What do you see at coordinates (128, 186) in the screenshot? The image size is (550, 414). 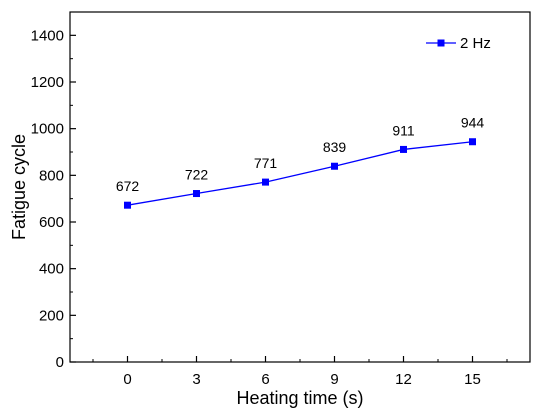 I see `data-label: 672` at bounding box center [128, 186].